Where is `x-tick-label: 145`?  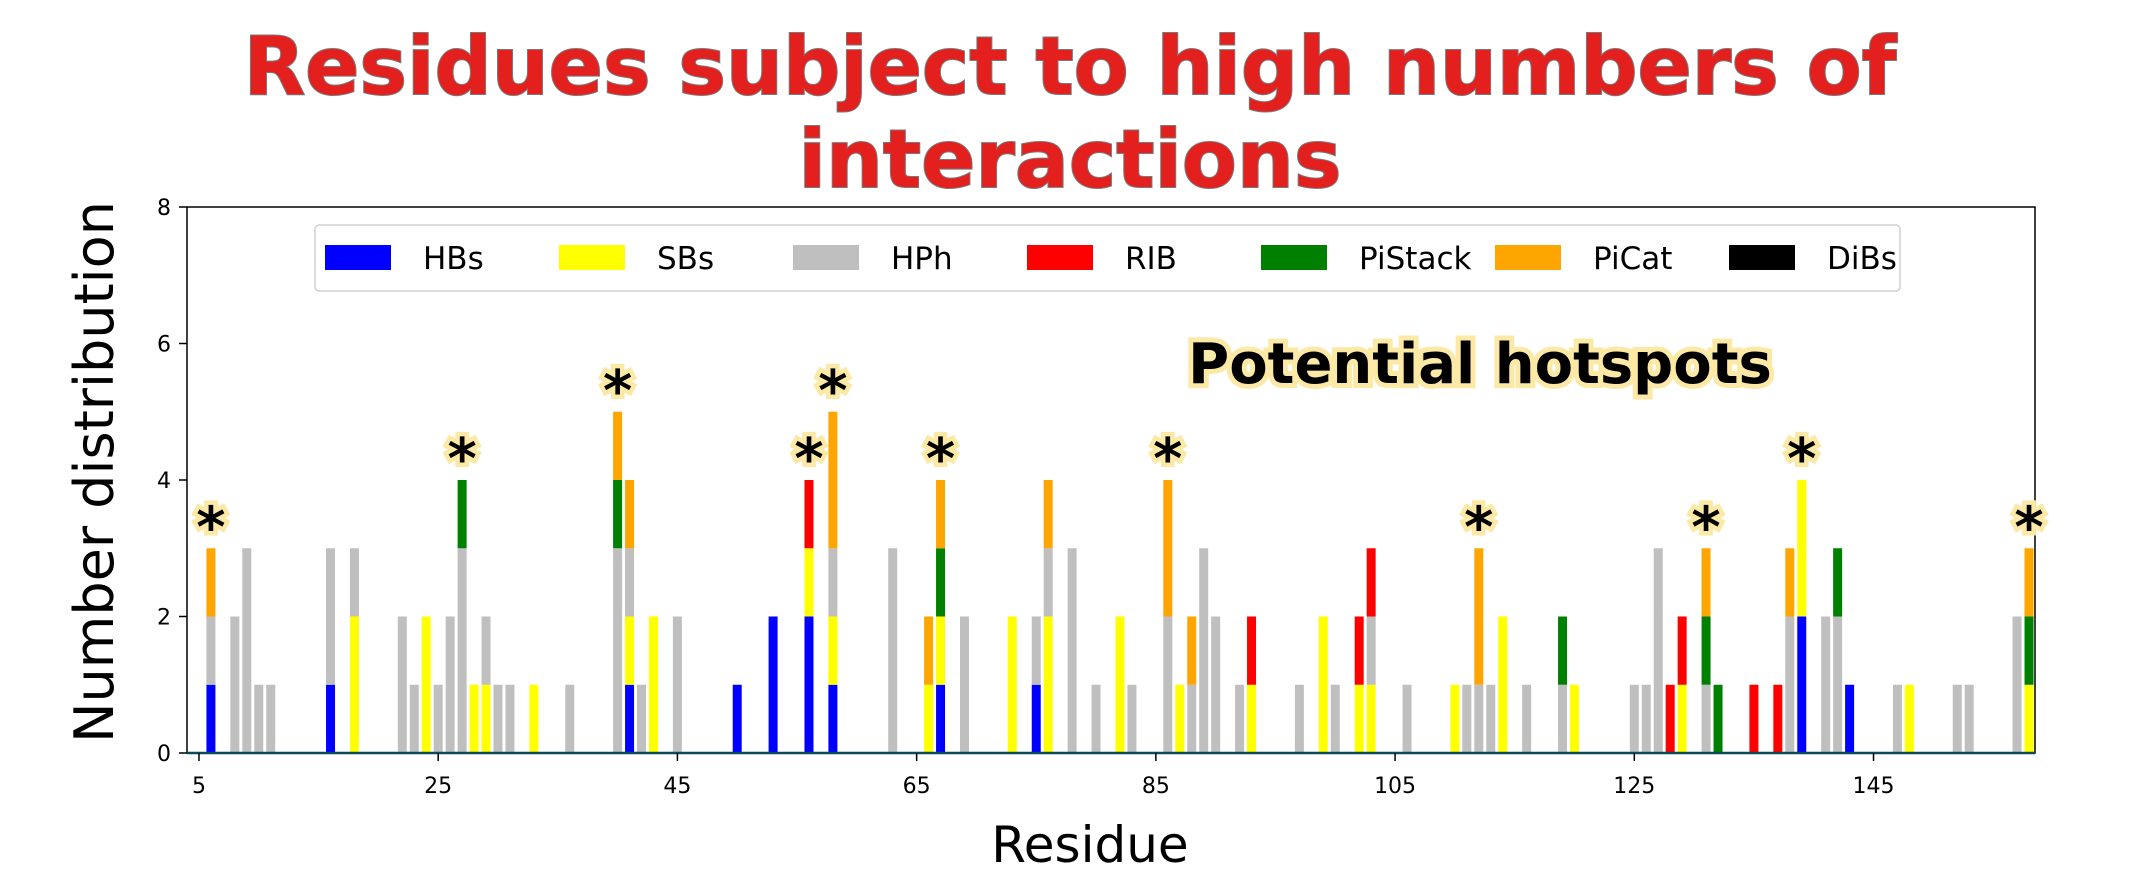 x-tick-label: 145 is located at coordinates (1874, 786).